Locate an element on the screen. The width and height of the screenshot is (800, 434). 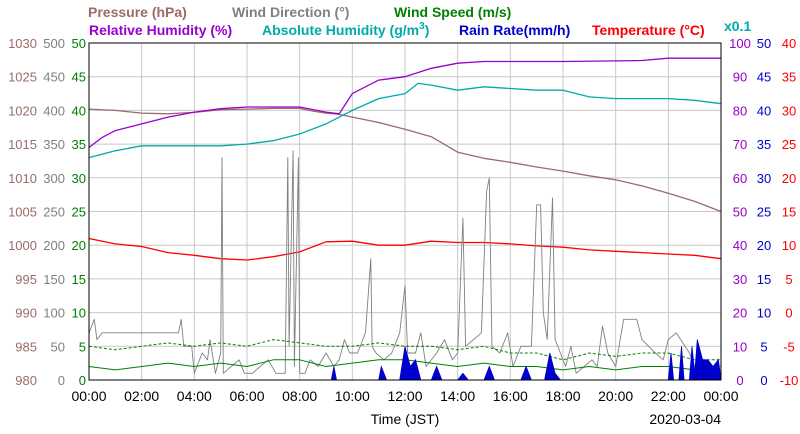
y-tick-rain-rate: 10 is located at coordinates (764, 313).